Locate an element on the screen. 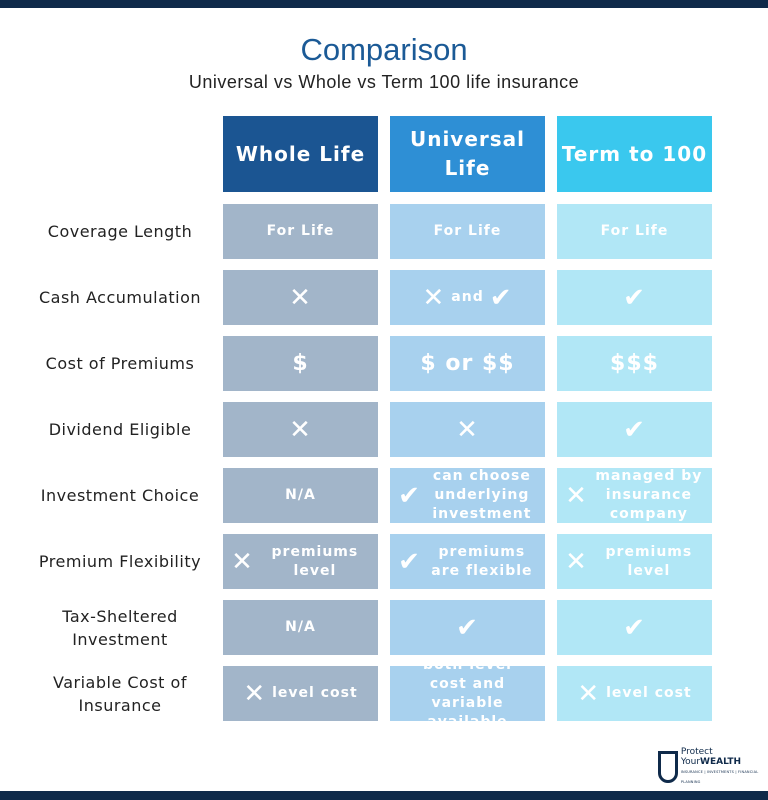  column-header: Universal Life is located at coordinates (467, 154).